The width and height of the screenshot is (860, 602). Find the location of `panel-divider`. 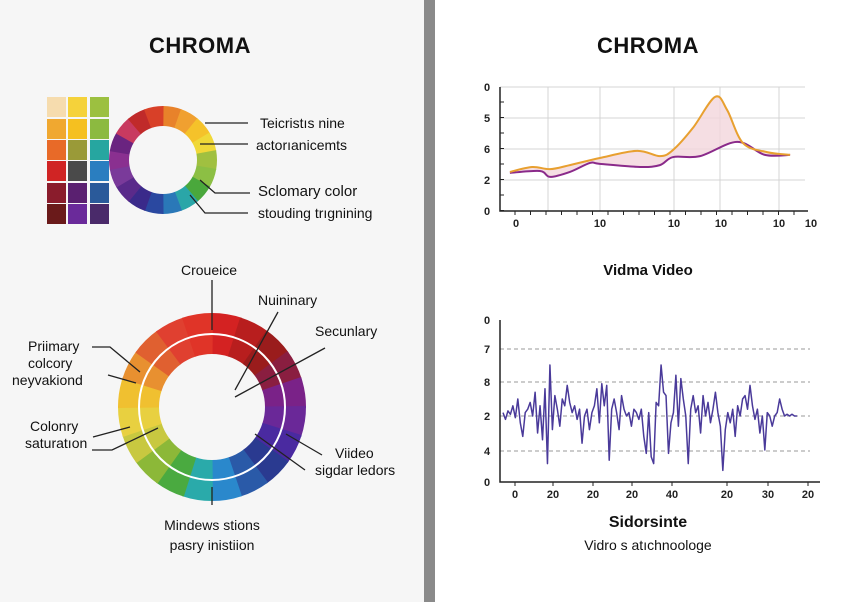

panel-divider is located at coordinates (429, 301).